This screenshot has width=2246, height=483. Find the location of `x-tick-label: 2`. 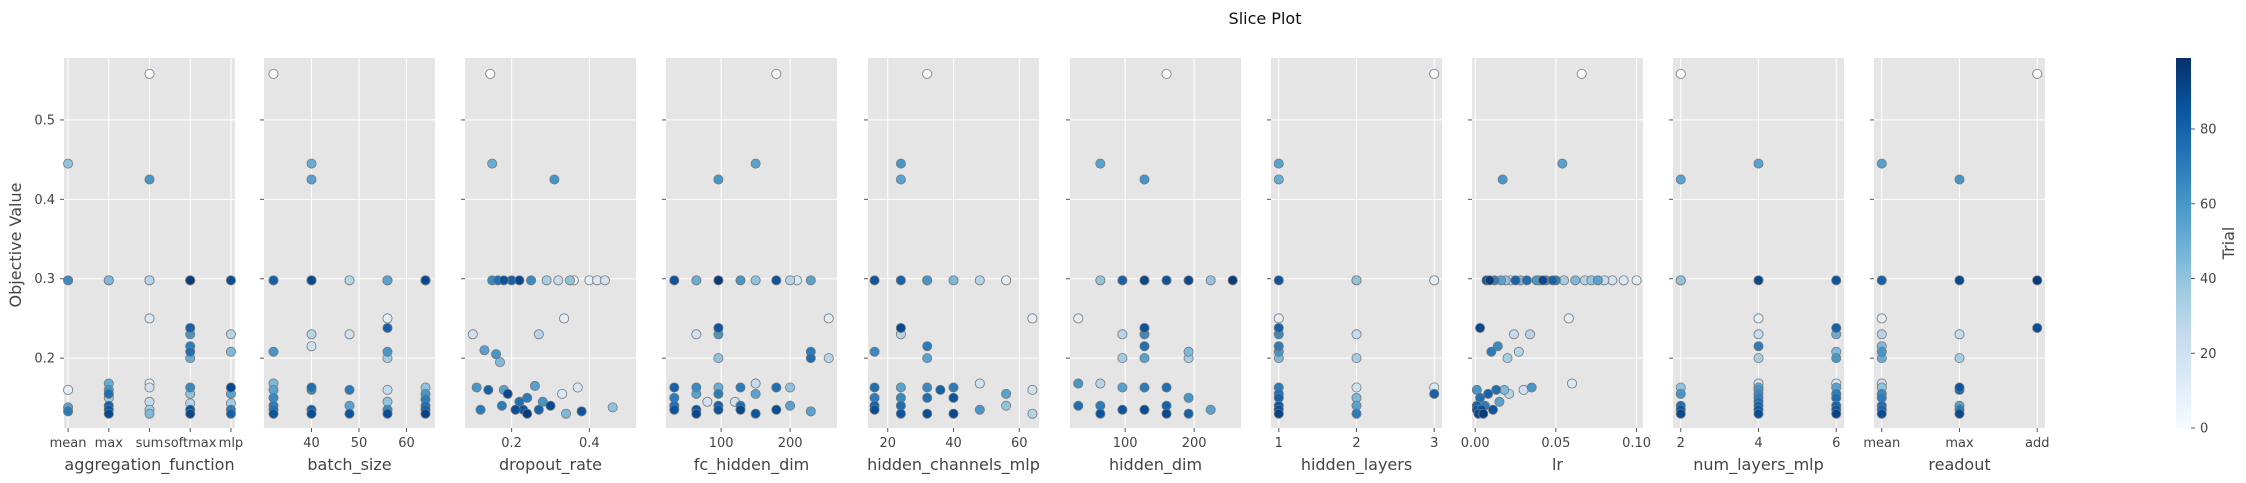

x-tick-label: 2 is located at coordinates (1681, 443).